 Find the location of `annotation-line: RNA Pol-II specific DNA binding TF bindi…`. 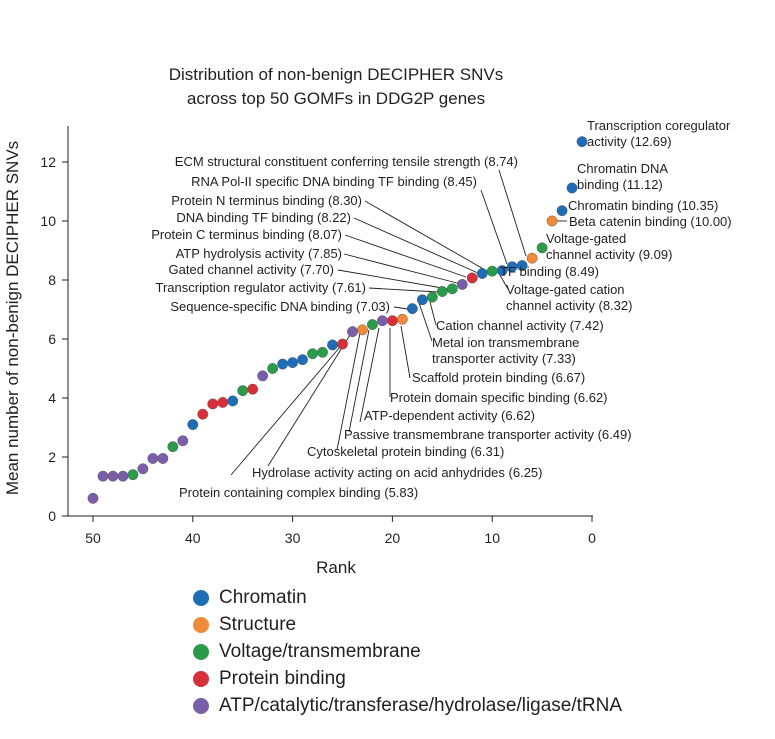

annotation-line: RNA Pol-II specific DNA binding TF bindi… is located at coordinates (334, 181).